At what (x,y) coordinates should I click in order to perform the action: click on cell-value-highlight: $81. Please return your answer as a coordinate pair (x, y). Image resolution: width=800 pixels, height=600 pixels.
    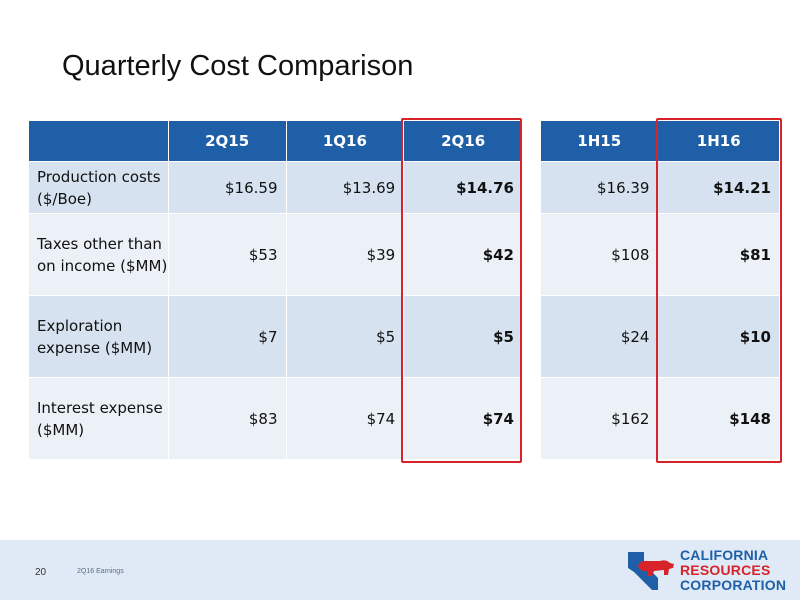
    Looking at the image, I should click on (718, 254).